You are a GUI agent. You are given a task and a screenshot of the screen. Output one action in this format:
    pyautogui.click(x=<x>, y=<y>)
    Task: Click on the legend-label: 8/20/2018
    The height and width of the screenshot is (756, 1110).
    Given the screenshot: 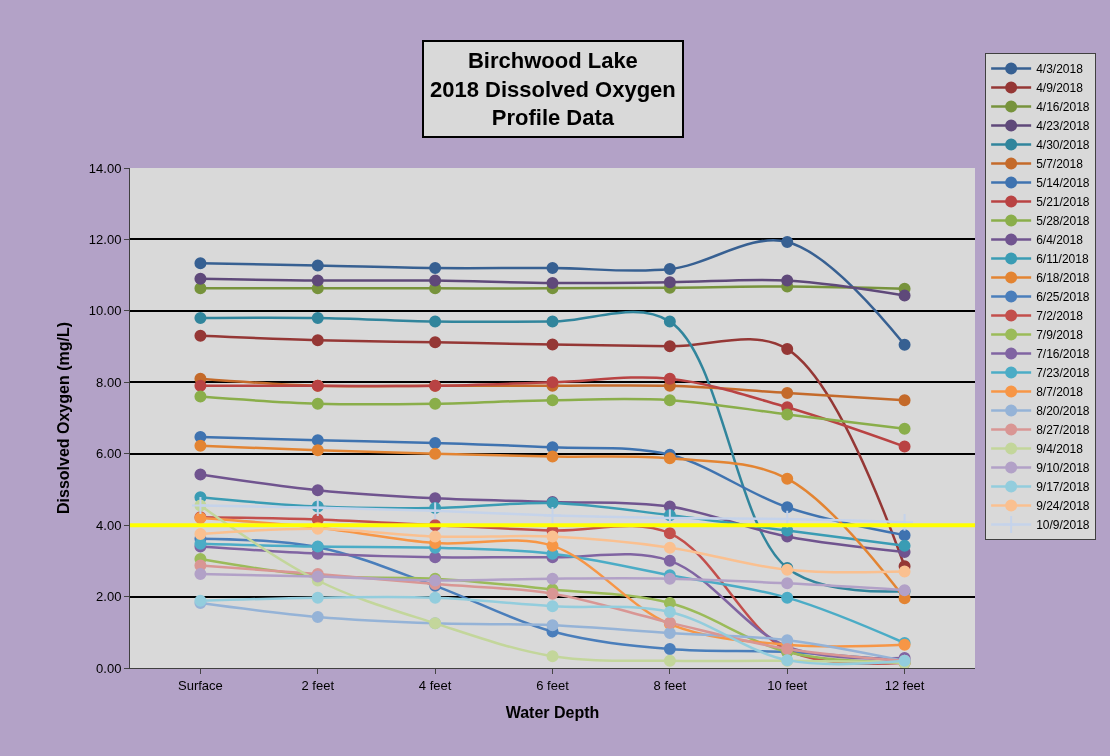 What is the action you would take?
    pyautogui.click(x=1063, y=411)
    